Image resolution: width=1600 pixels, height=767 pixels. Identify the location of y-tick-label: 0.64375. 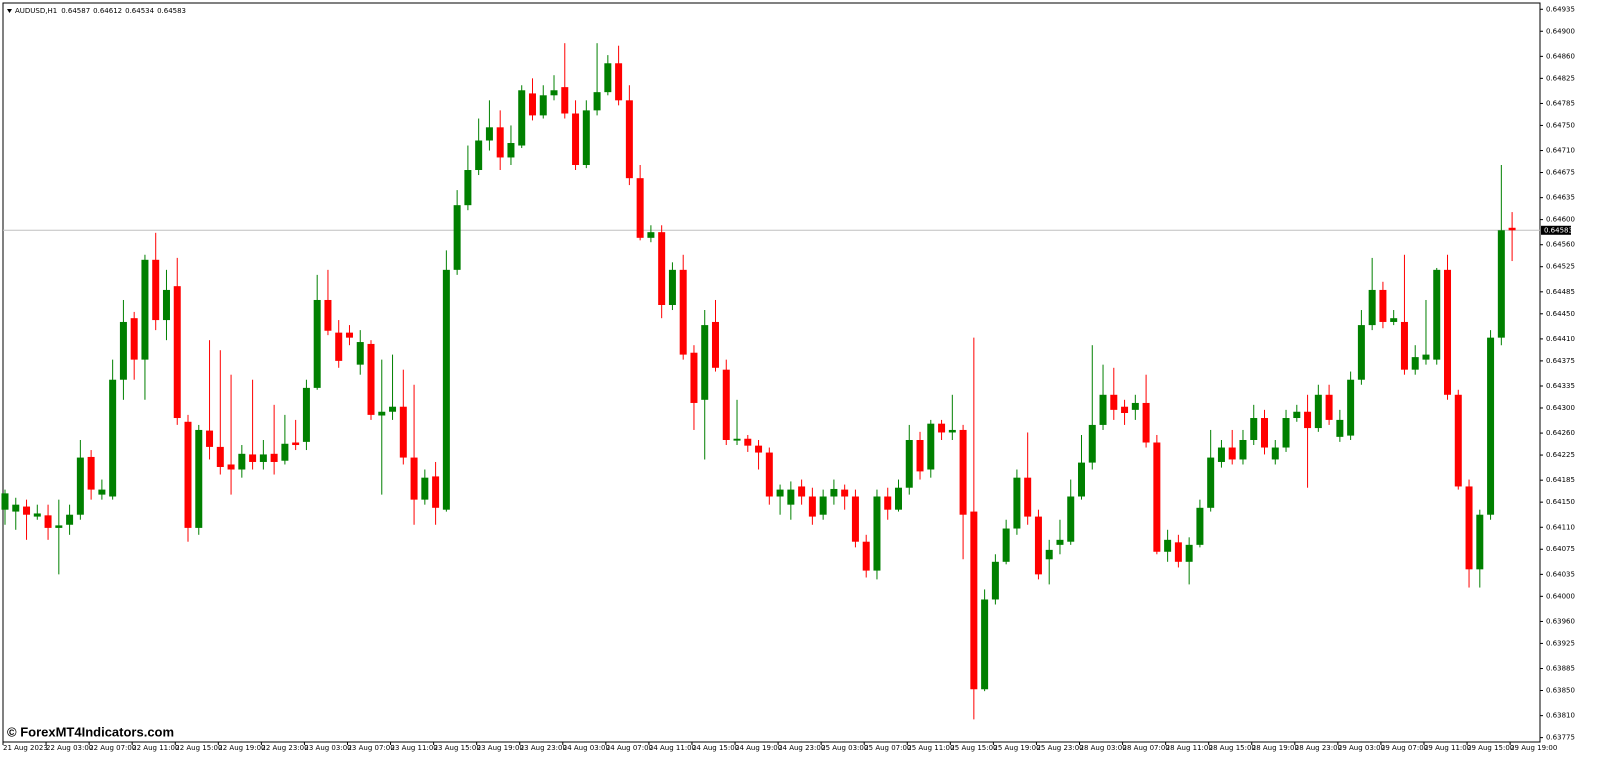
(1560, 361).